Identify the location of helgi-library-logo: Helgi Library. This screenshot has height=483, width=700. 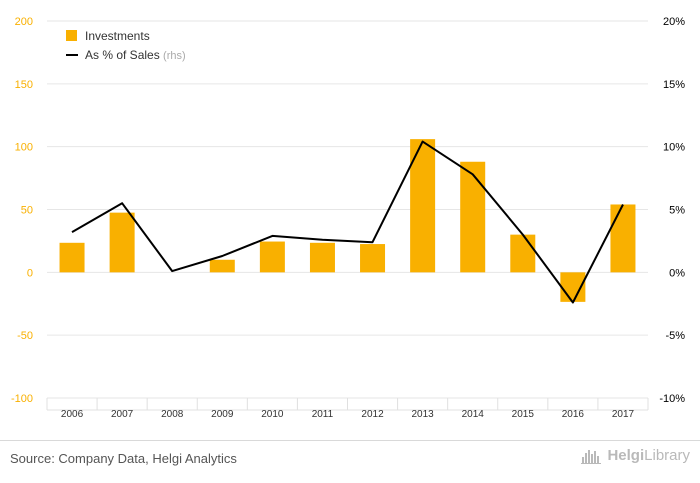
(635, 455).